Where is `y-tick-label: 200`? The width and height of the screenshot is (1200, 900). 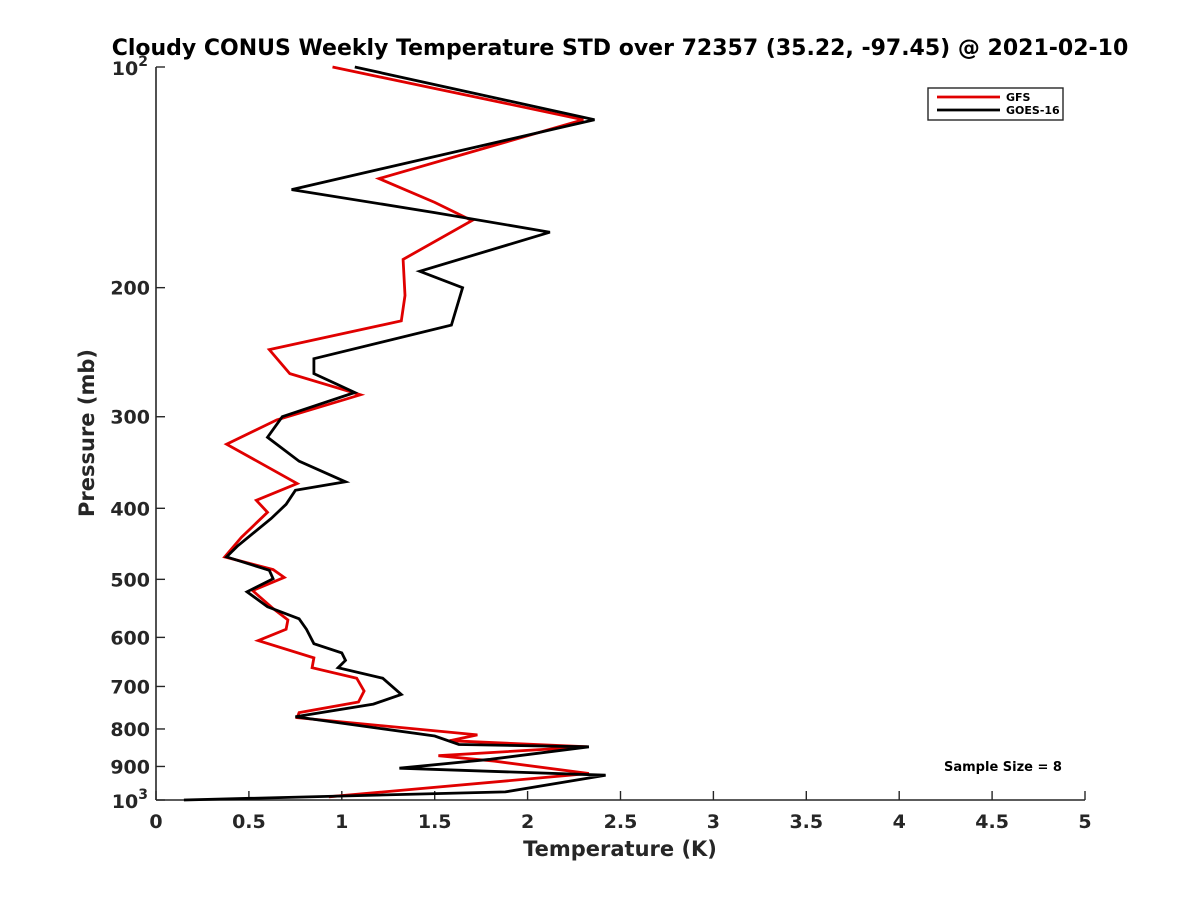 y-tick-label: 200 is located at coordinates (130, 289).